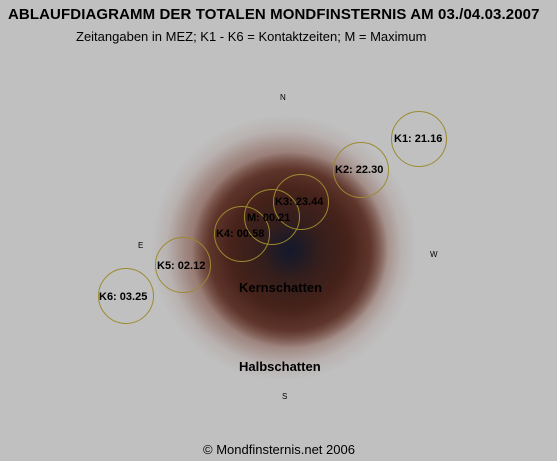 This screenshot has height=461, width=557. I want to click on contact-label-m: M: 00.21, so click(269, 218).